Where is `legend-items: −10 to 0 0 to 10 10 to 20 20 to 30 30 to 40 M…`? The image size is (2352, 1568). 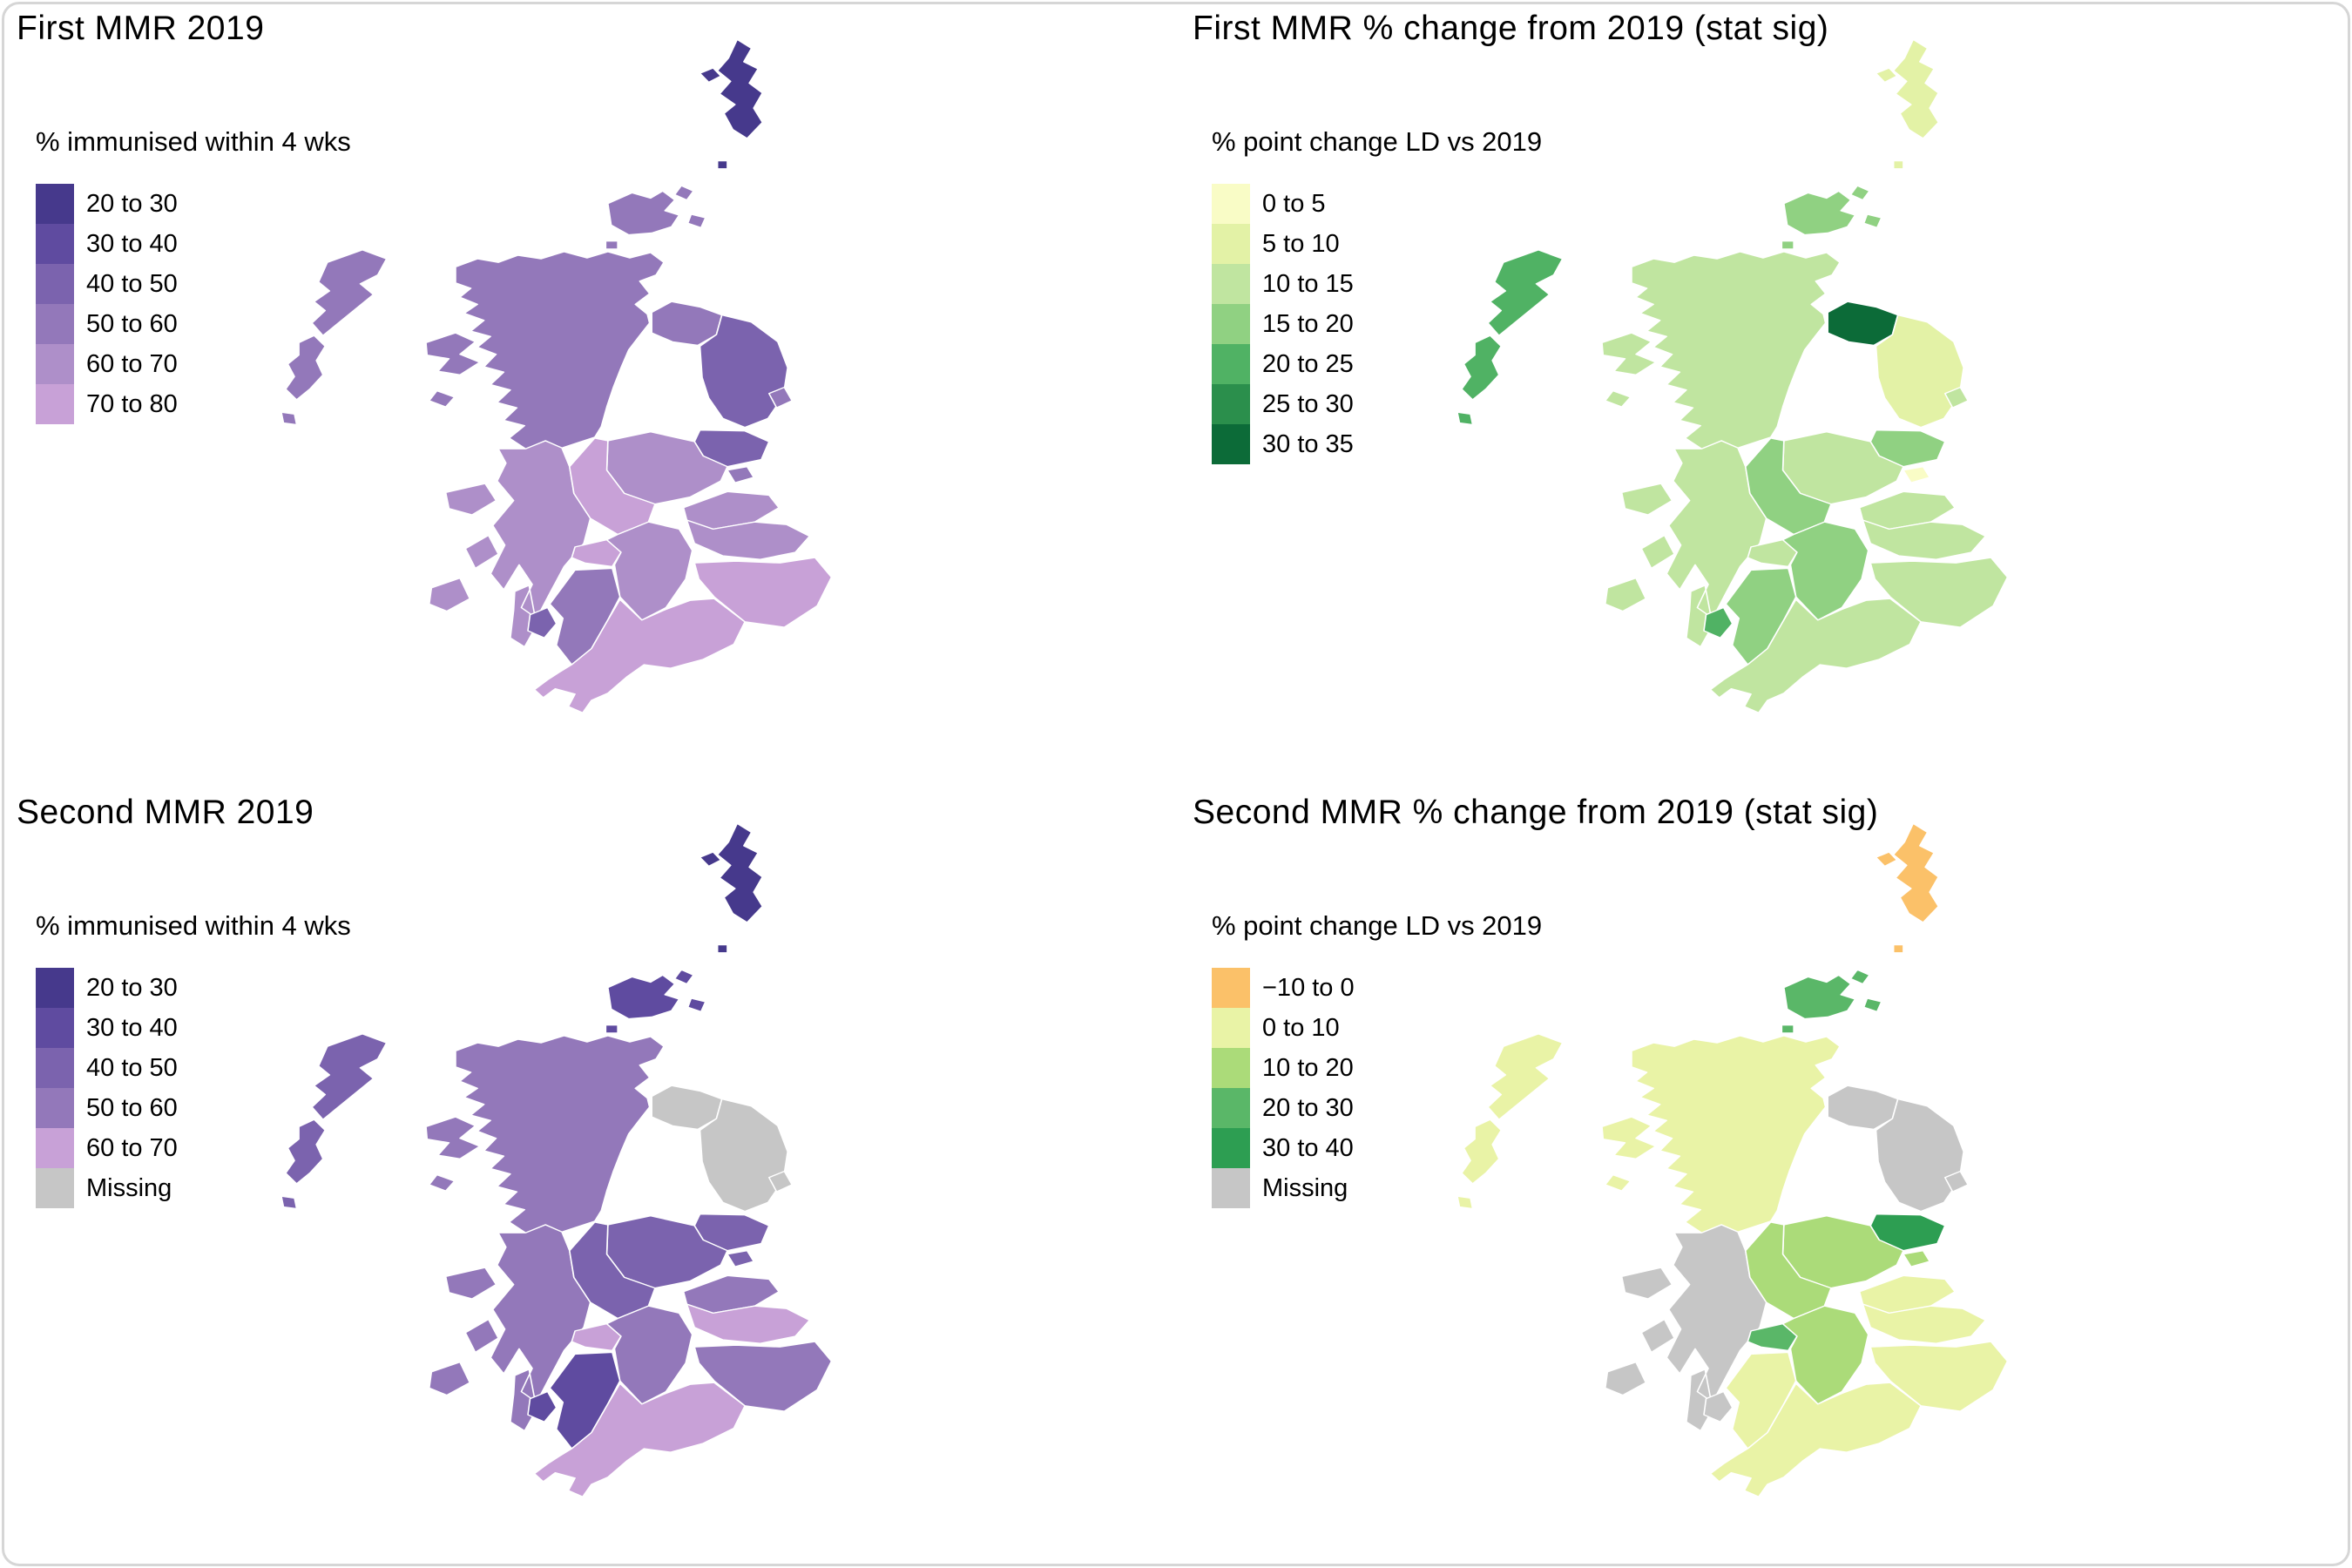 legend-items: −10 to 0 0 to 10 10 to 20 20 to 30 30 to 40 M… is located at coordinates (1377, 1088).